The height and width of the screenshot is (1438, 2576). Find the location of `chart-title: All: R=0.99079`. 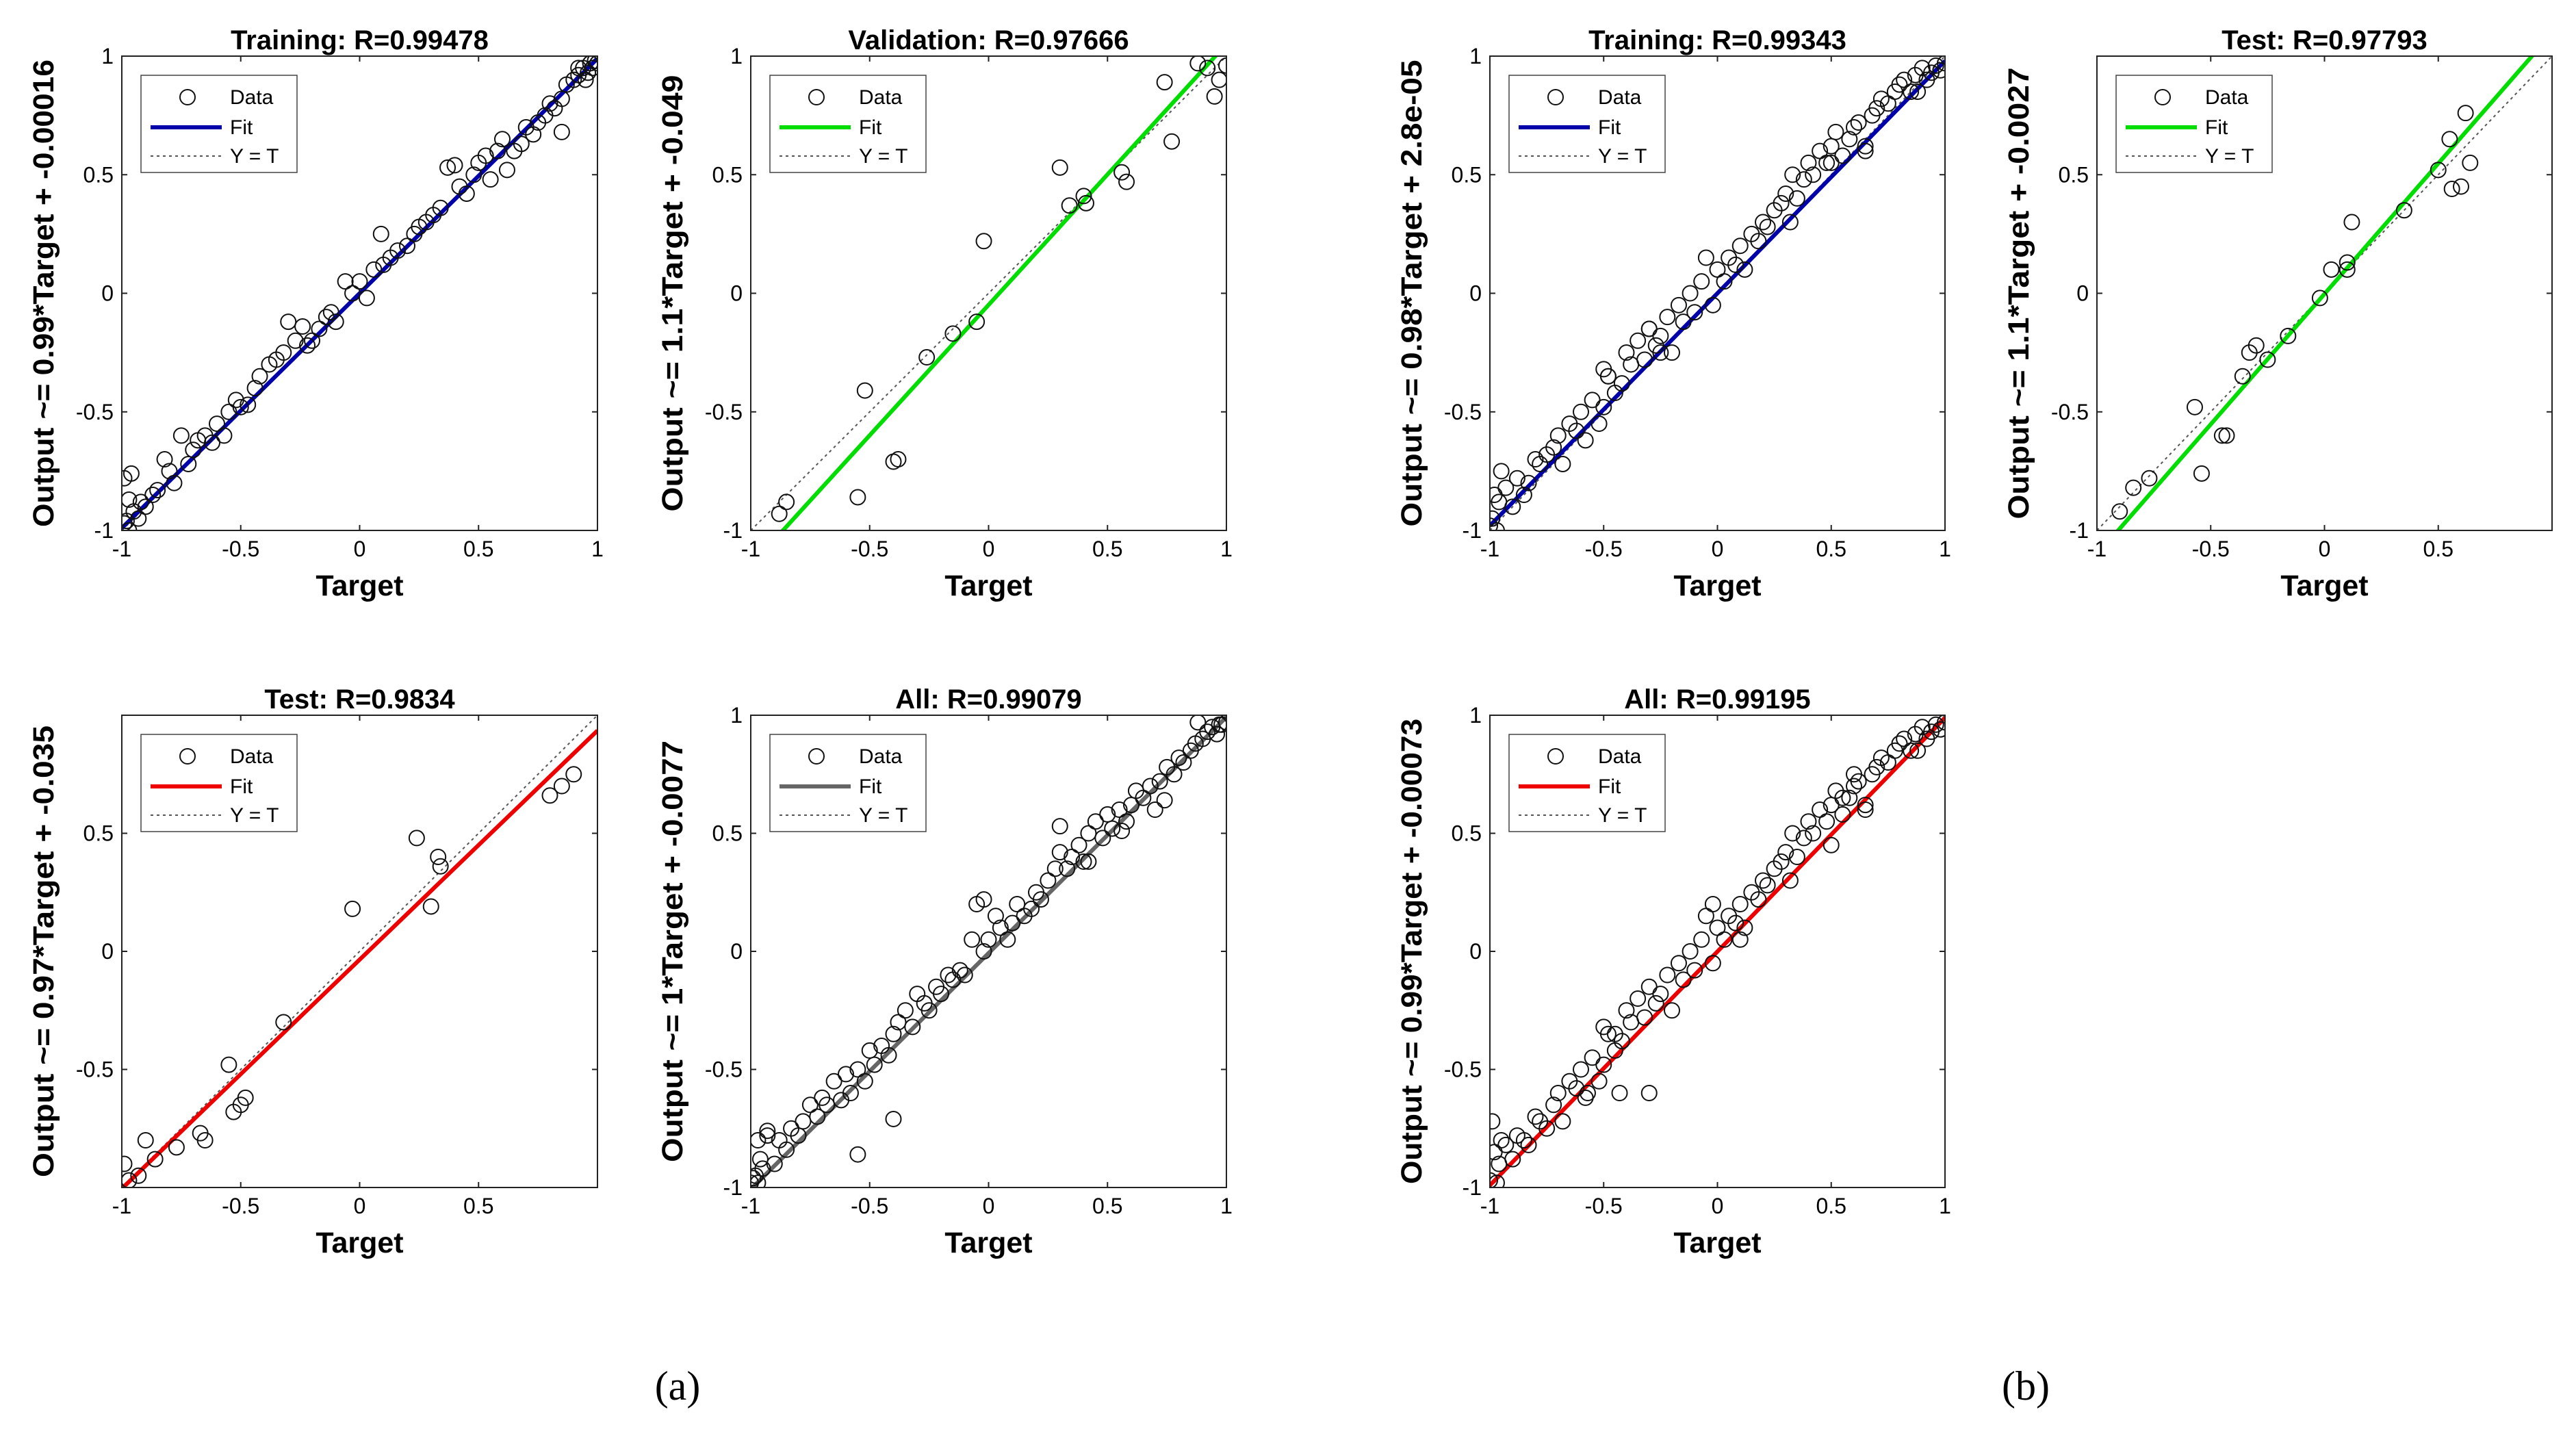

chart-title: All: R=0.99079 is located at coordinates (988, 700).